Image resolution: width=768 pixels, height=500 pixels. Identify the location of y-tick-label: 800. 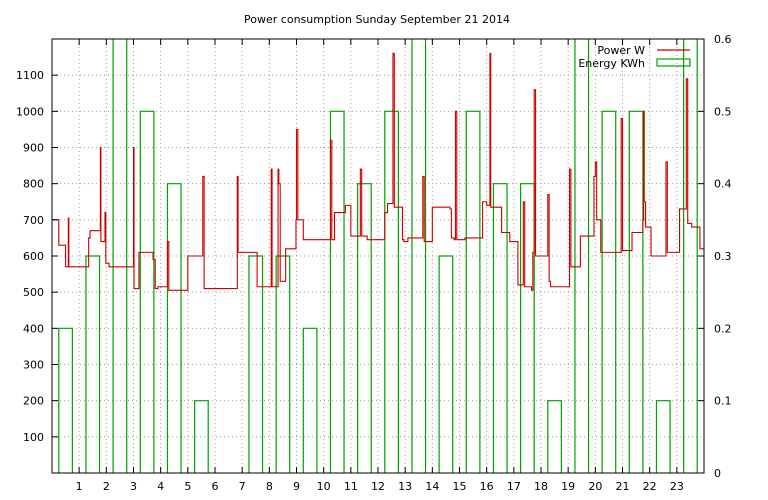
(33, 184).